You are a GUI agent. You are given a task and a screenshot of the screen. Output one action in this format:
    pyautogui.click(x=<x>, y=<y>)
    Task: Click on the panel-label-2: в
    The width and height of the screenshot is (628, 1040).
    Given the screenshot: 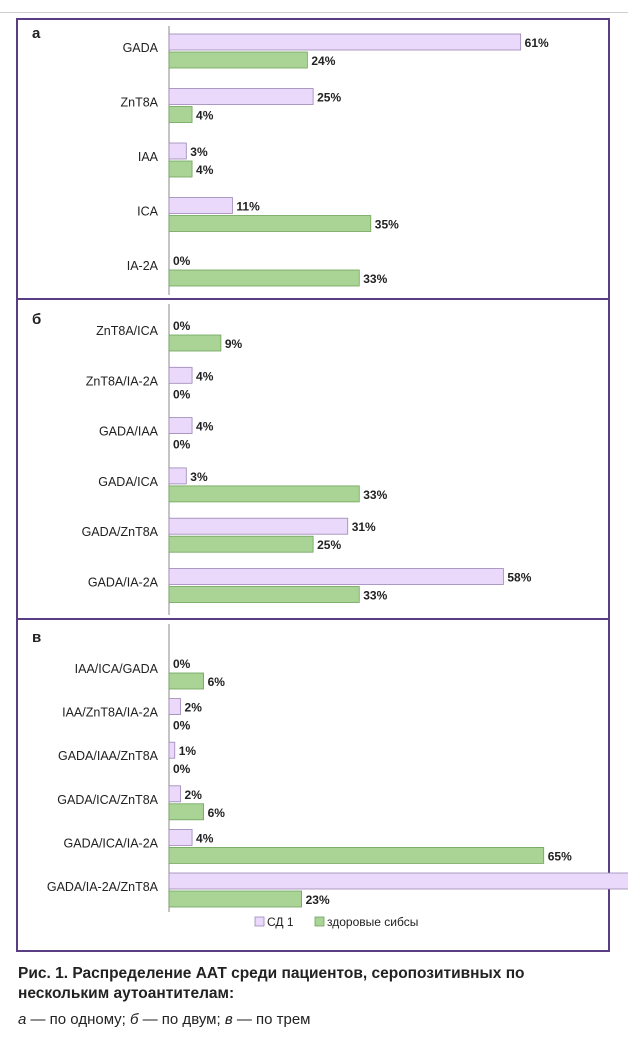 What is the action you would take?
    pyautogui.click(x=36, y=637)
    